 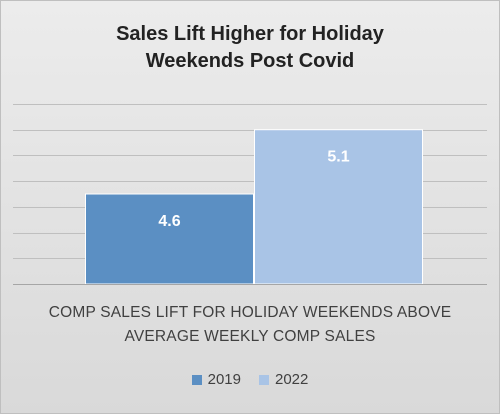 I want to click on legend: 2019 2022, so click(x=250, y=379).